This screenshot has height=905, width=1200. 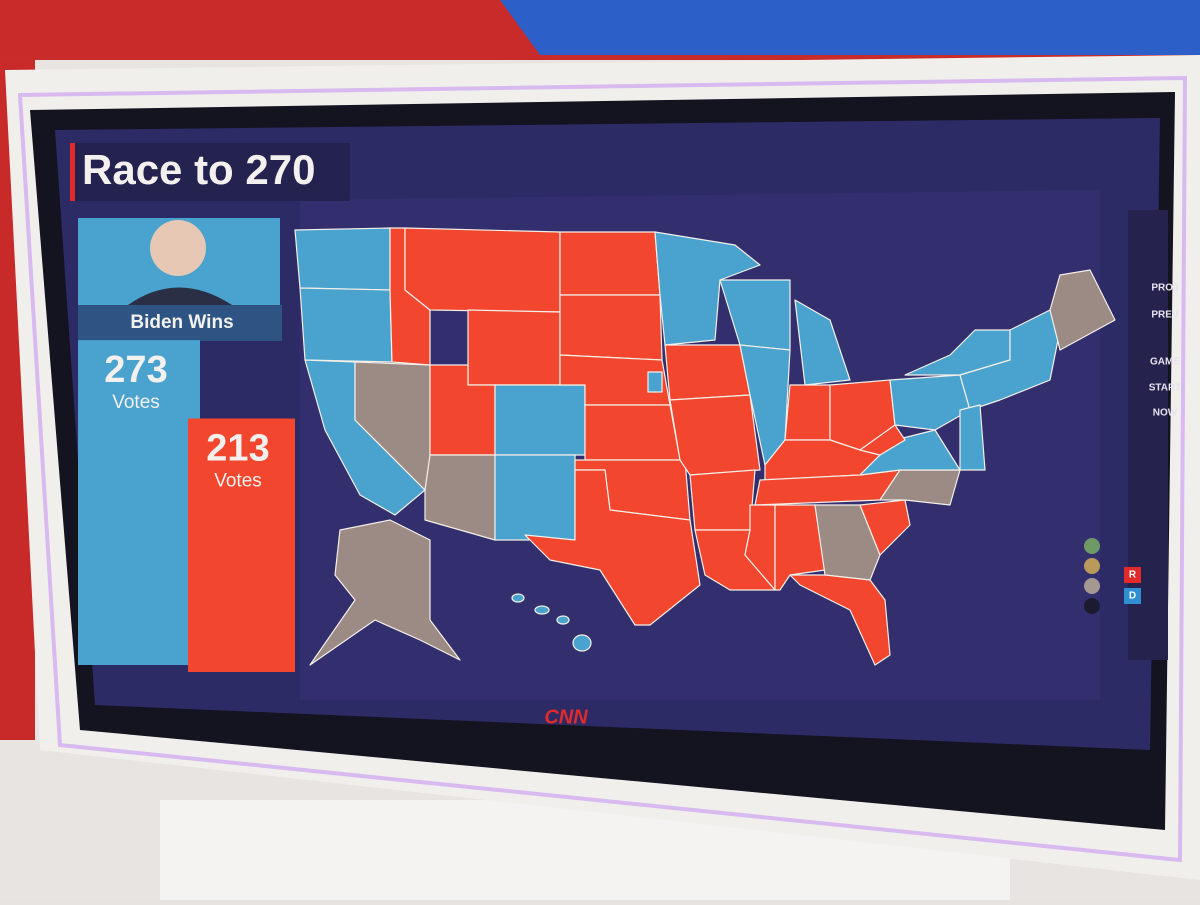 What do you see at coordinates (1148, 435) in the screenshot?
I see `side-panel` at bounding box center [1148, 435].